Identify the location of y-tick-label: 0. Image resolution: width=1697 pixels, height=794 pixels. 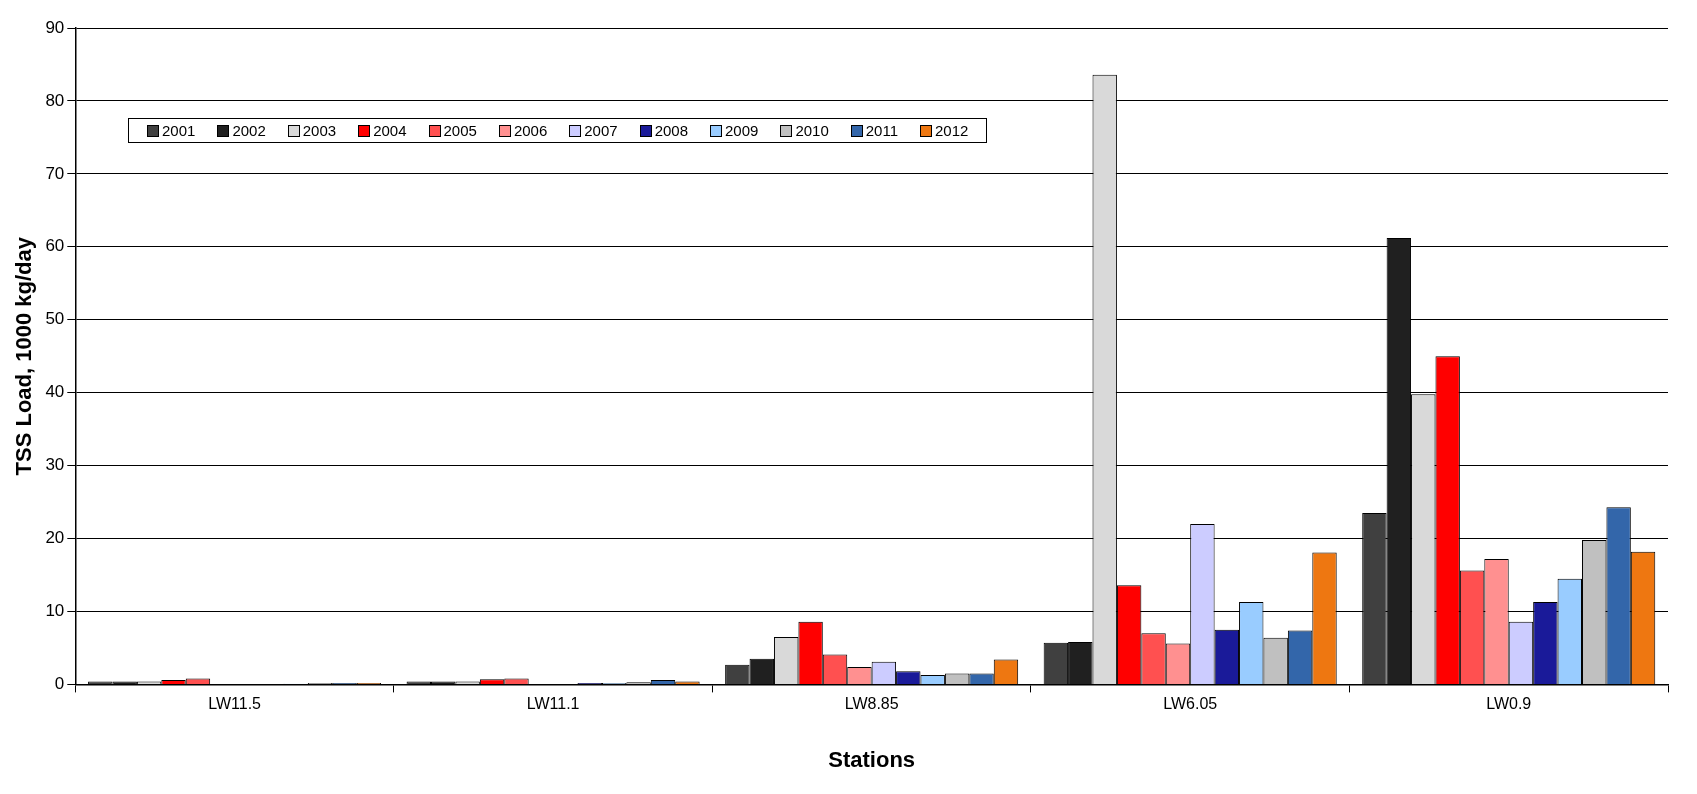
(59, 684).